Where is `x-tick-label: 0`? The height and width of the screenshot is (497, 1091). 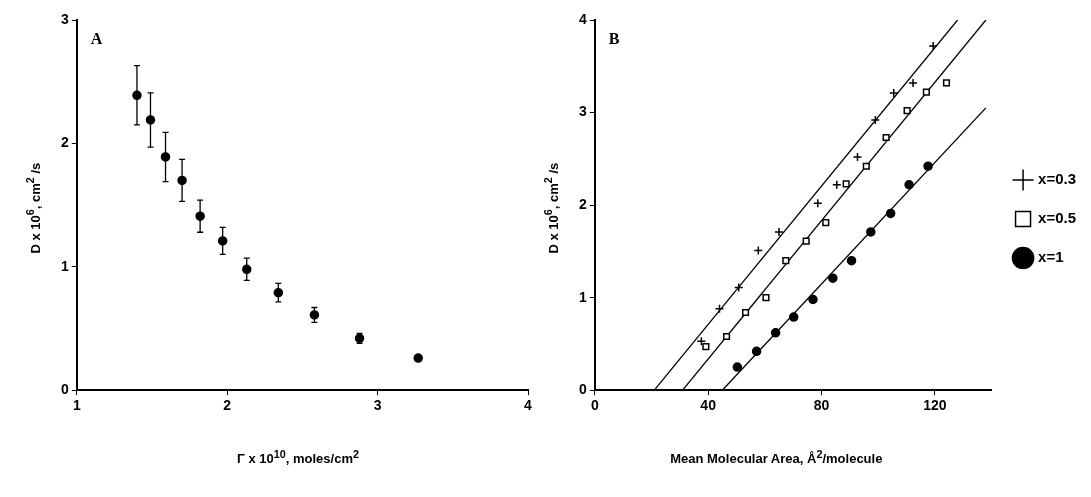 x-tick-label: 0 is located at coordinates (595, 405).